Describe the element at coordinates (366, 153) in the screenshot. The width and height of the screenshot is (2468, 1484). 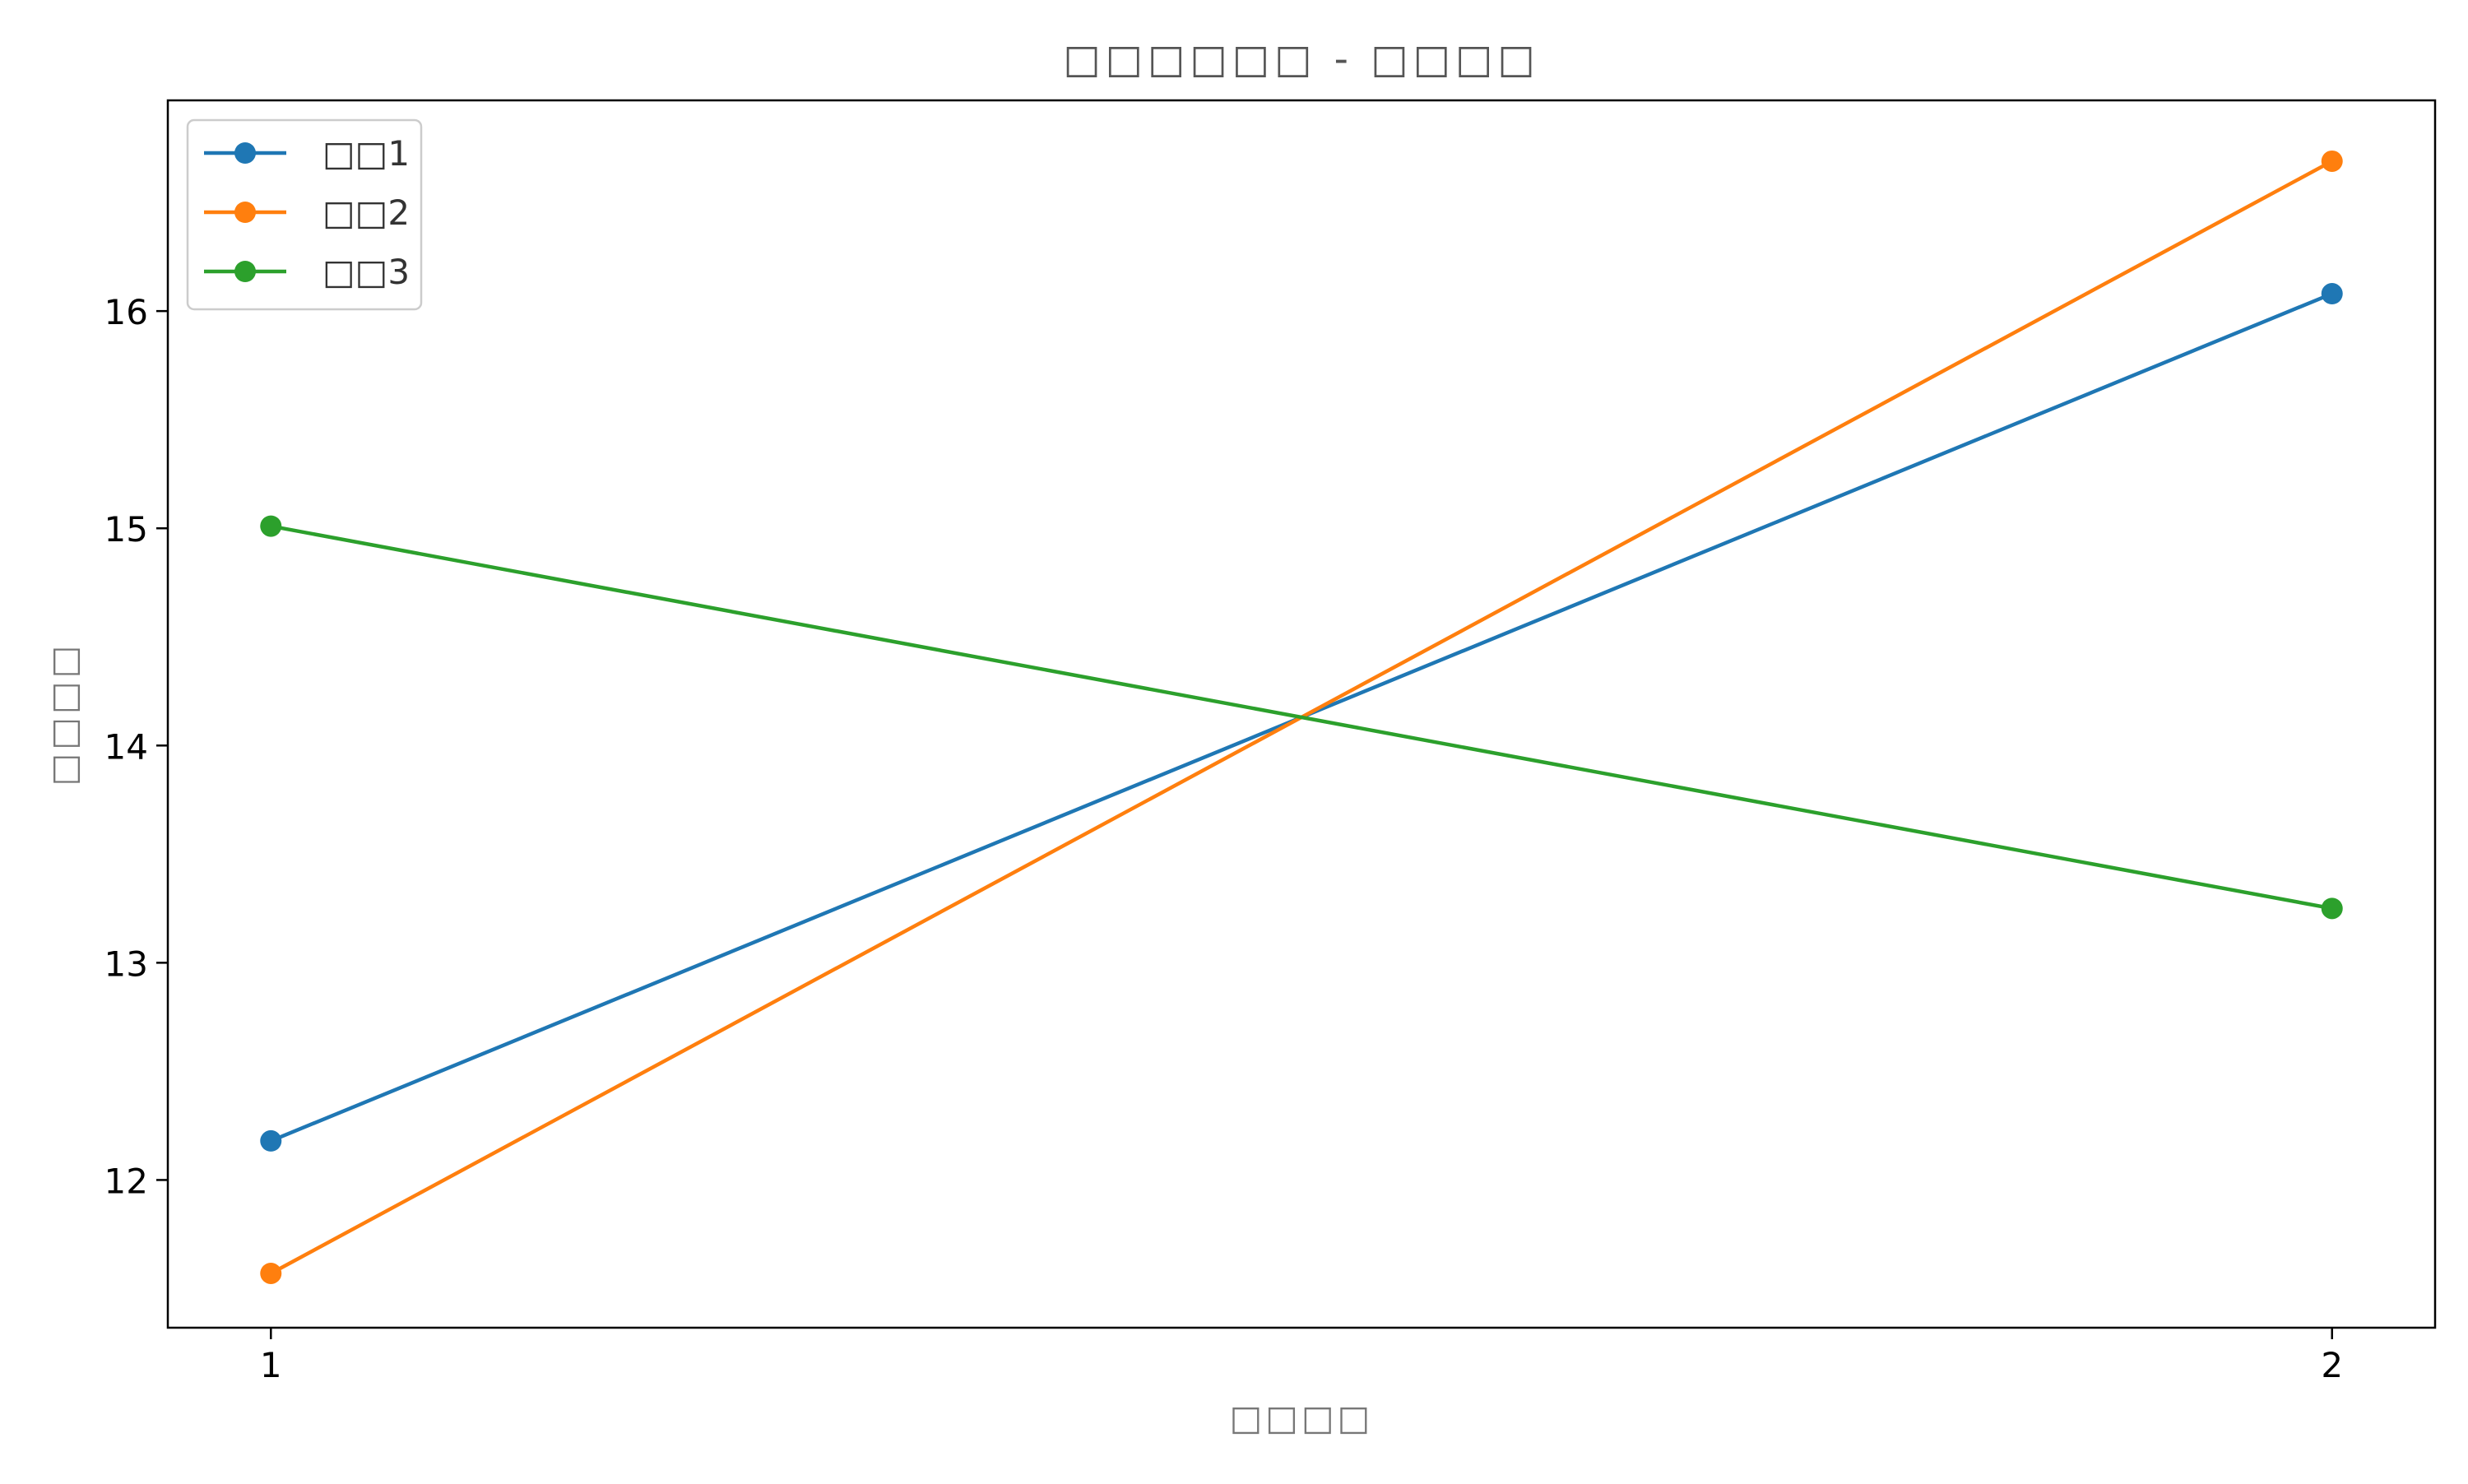
I see `legend-label: □□1` at that location.